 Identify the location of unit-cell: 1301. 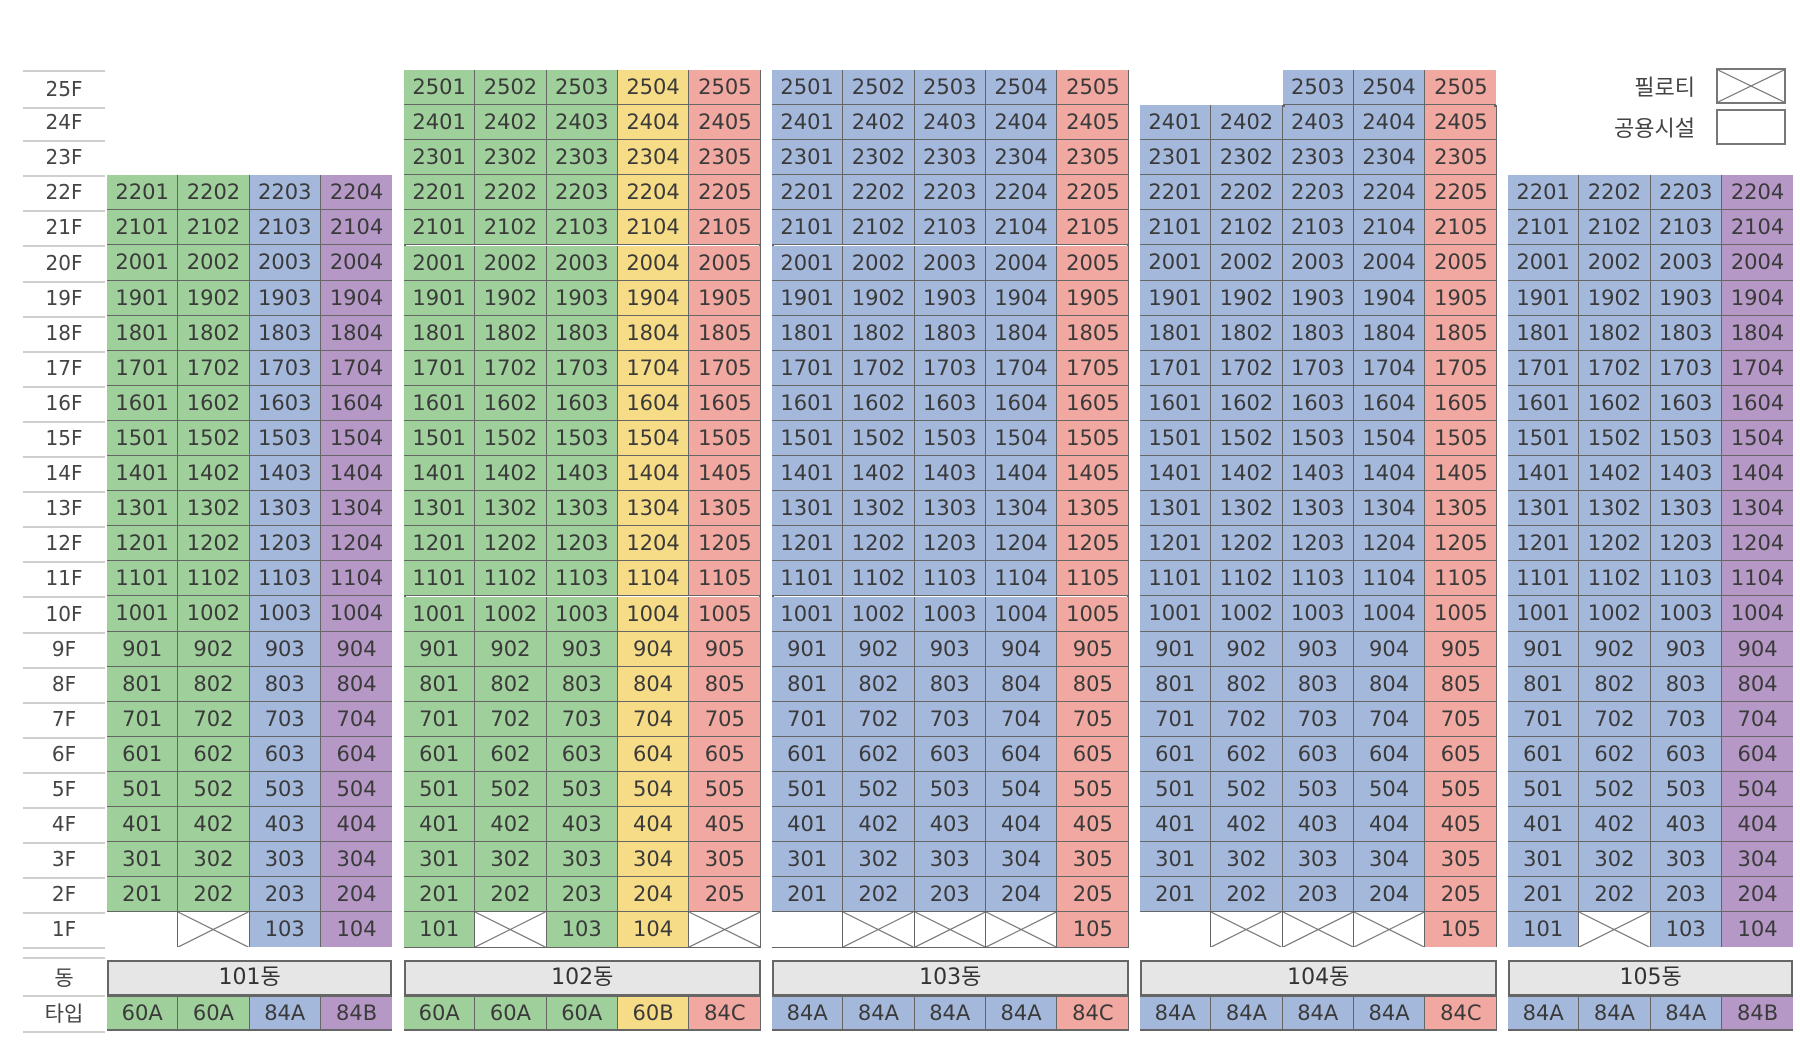
(440, 509).